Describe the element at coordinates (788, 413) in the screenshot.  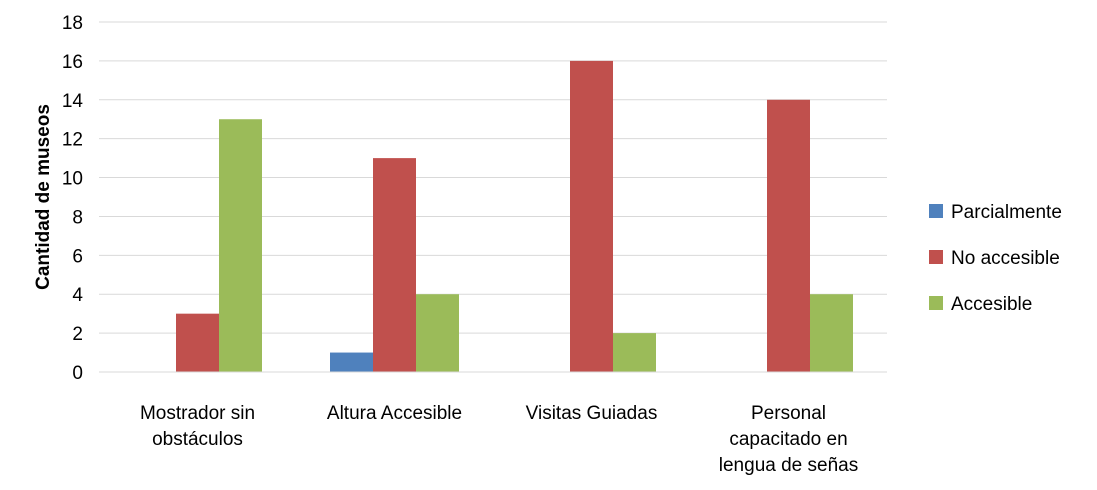
I see `x-tick-label: Personal` at that location.